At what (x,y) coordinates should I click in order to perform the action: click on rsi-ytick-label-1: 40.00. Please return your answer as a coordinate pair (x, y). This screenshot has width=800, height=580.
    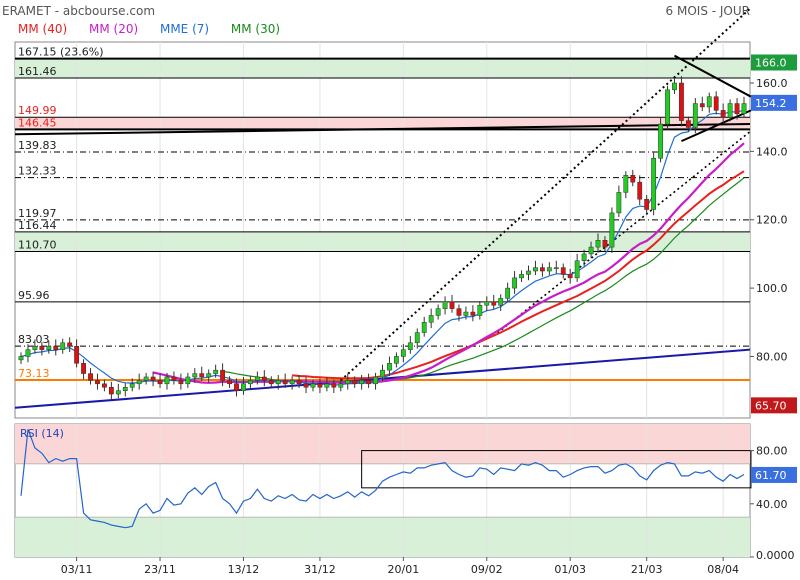
    Looking at the image, I should click on (772, 504).